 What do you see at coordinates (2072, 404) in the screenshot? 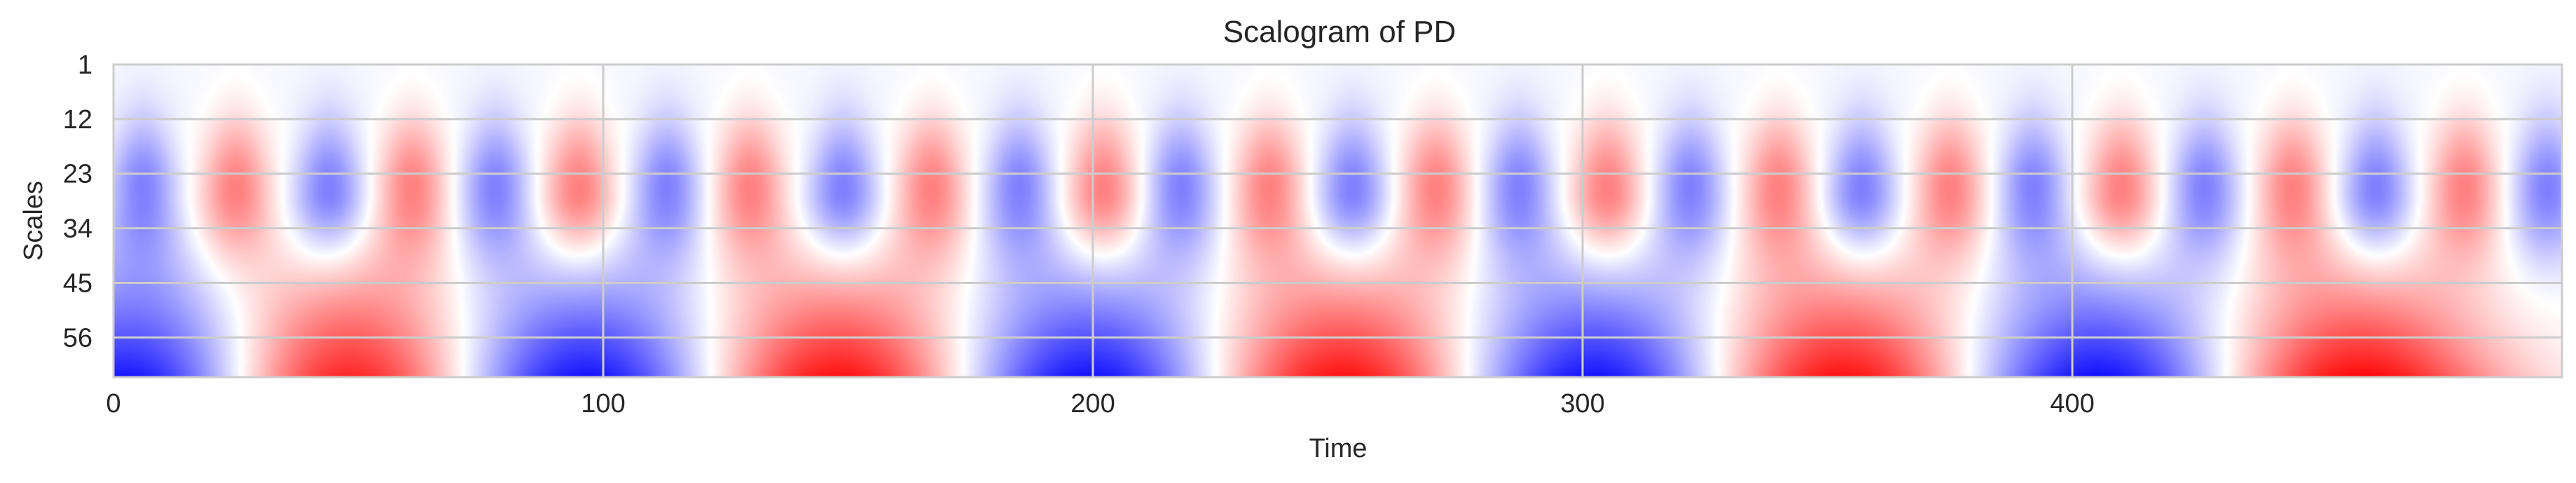
I see `x-tick-label: 400` at bounding box center [2072, 404].